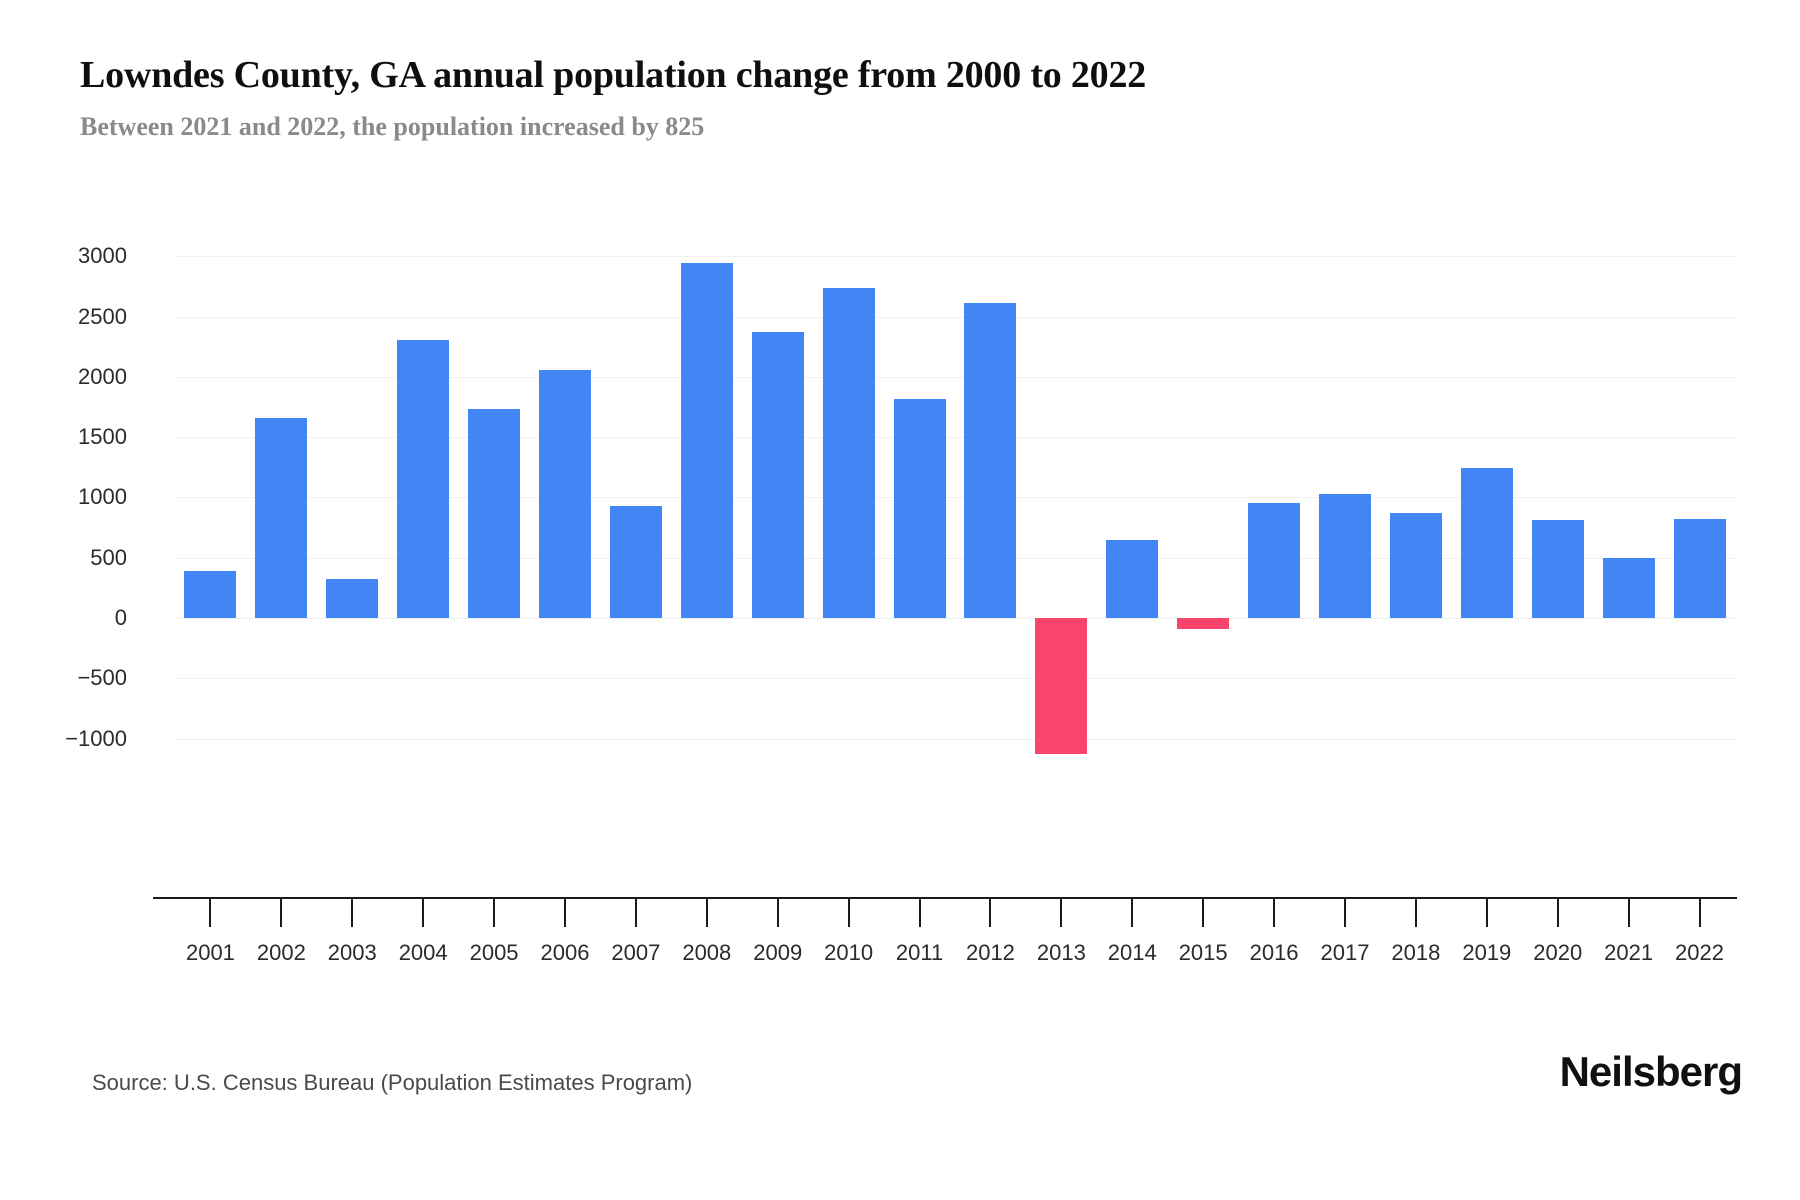 This screenshot has height=1200, width=1800. What do you see at coordinates (494, 513) in the screenshot?
I see `bar-2005` at bounding box center [494, 513].